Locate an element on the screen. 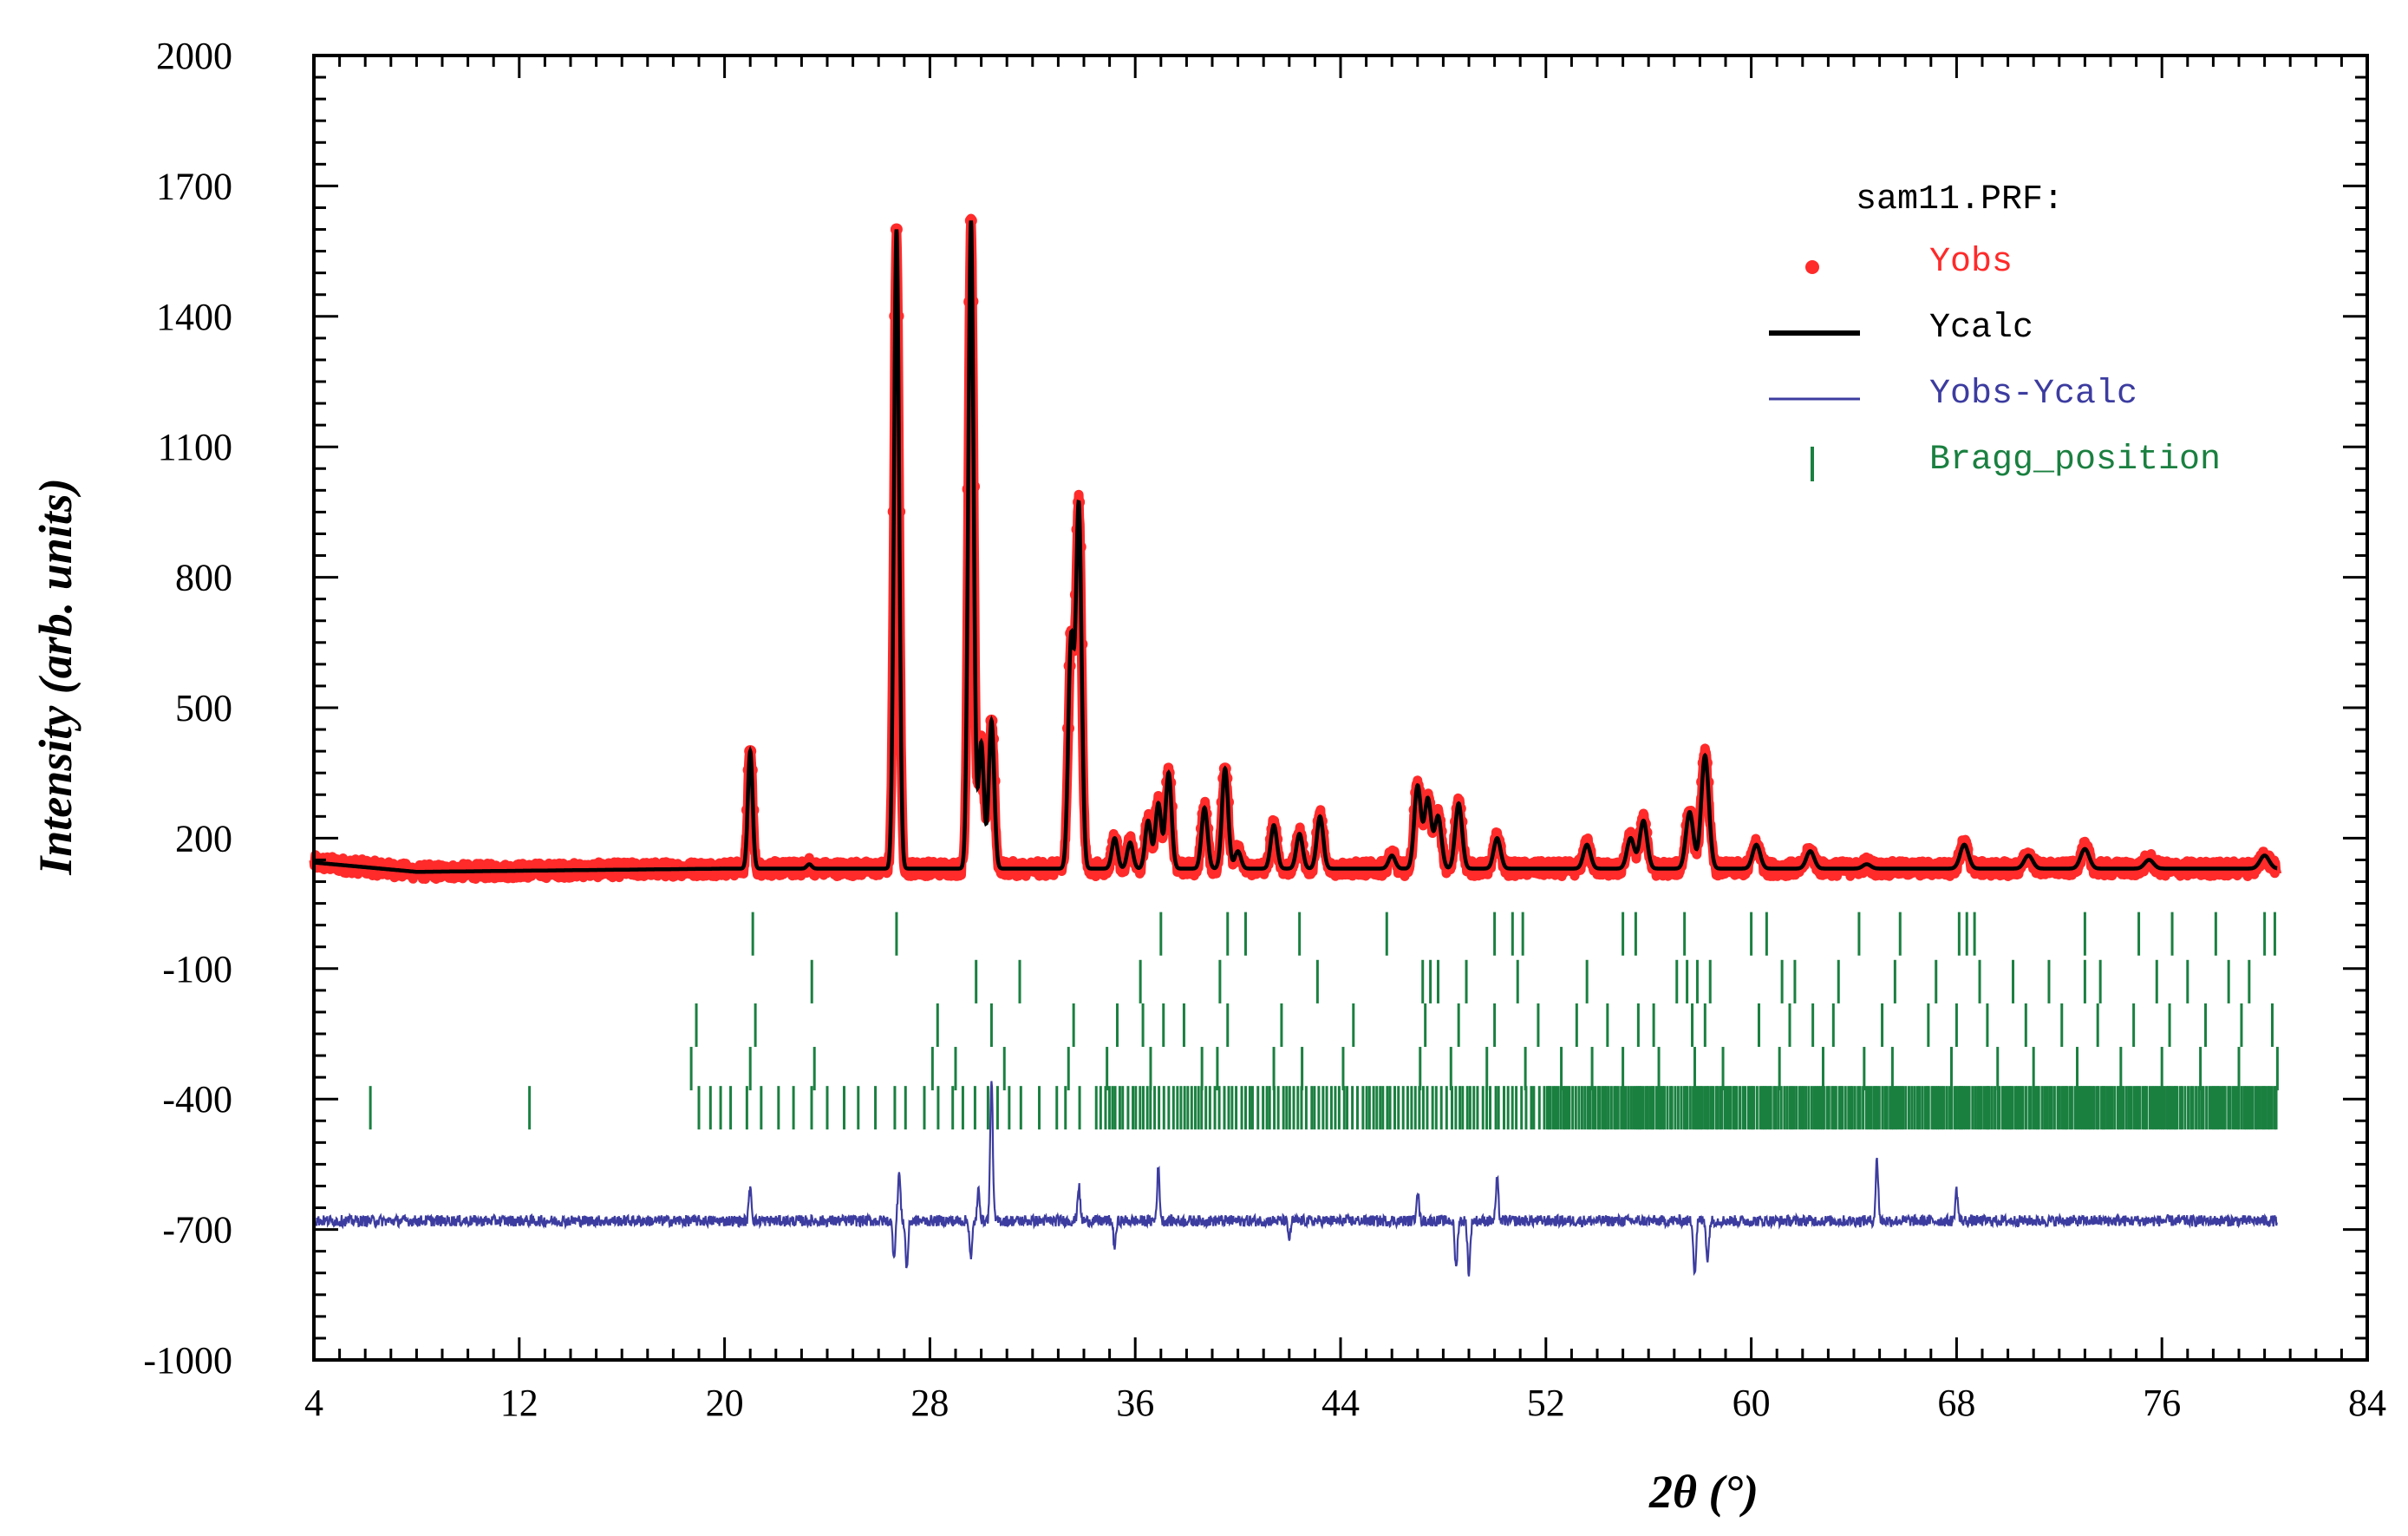 The width and height of the screenshot is (2408, 1536). x-tick-label: 84 is located at coordinates (2367, 1403).